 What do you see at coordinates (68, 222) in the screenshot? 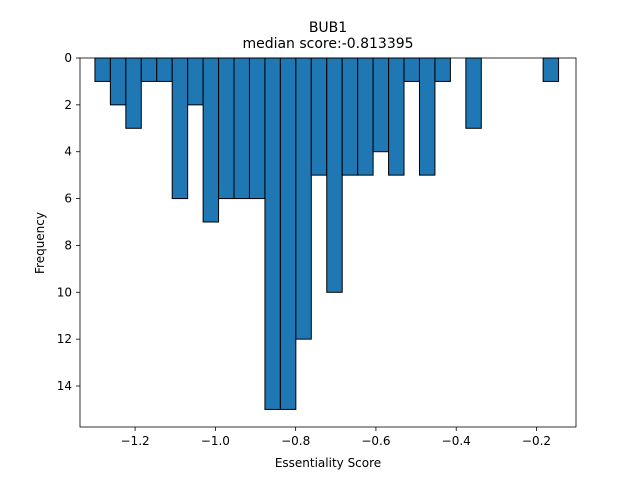
I see `y-axis-ticks: 0 2 4 6 8 10 12 14` at bounding box center [68, 222].